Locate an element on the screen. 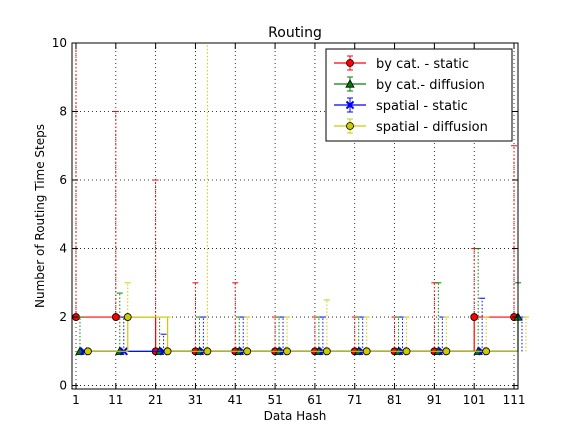 This screenshot has width=576, height=432. y-tick-label: 6 is located at coordinates (63, 180).